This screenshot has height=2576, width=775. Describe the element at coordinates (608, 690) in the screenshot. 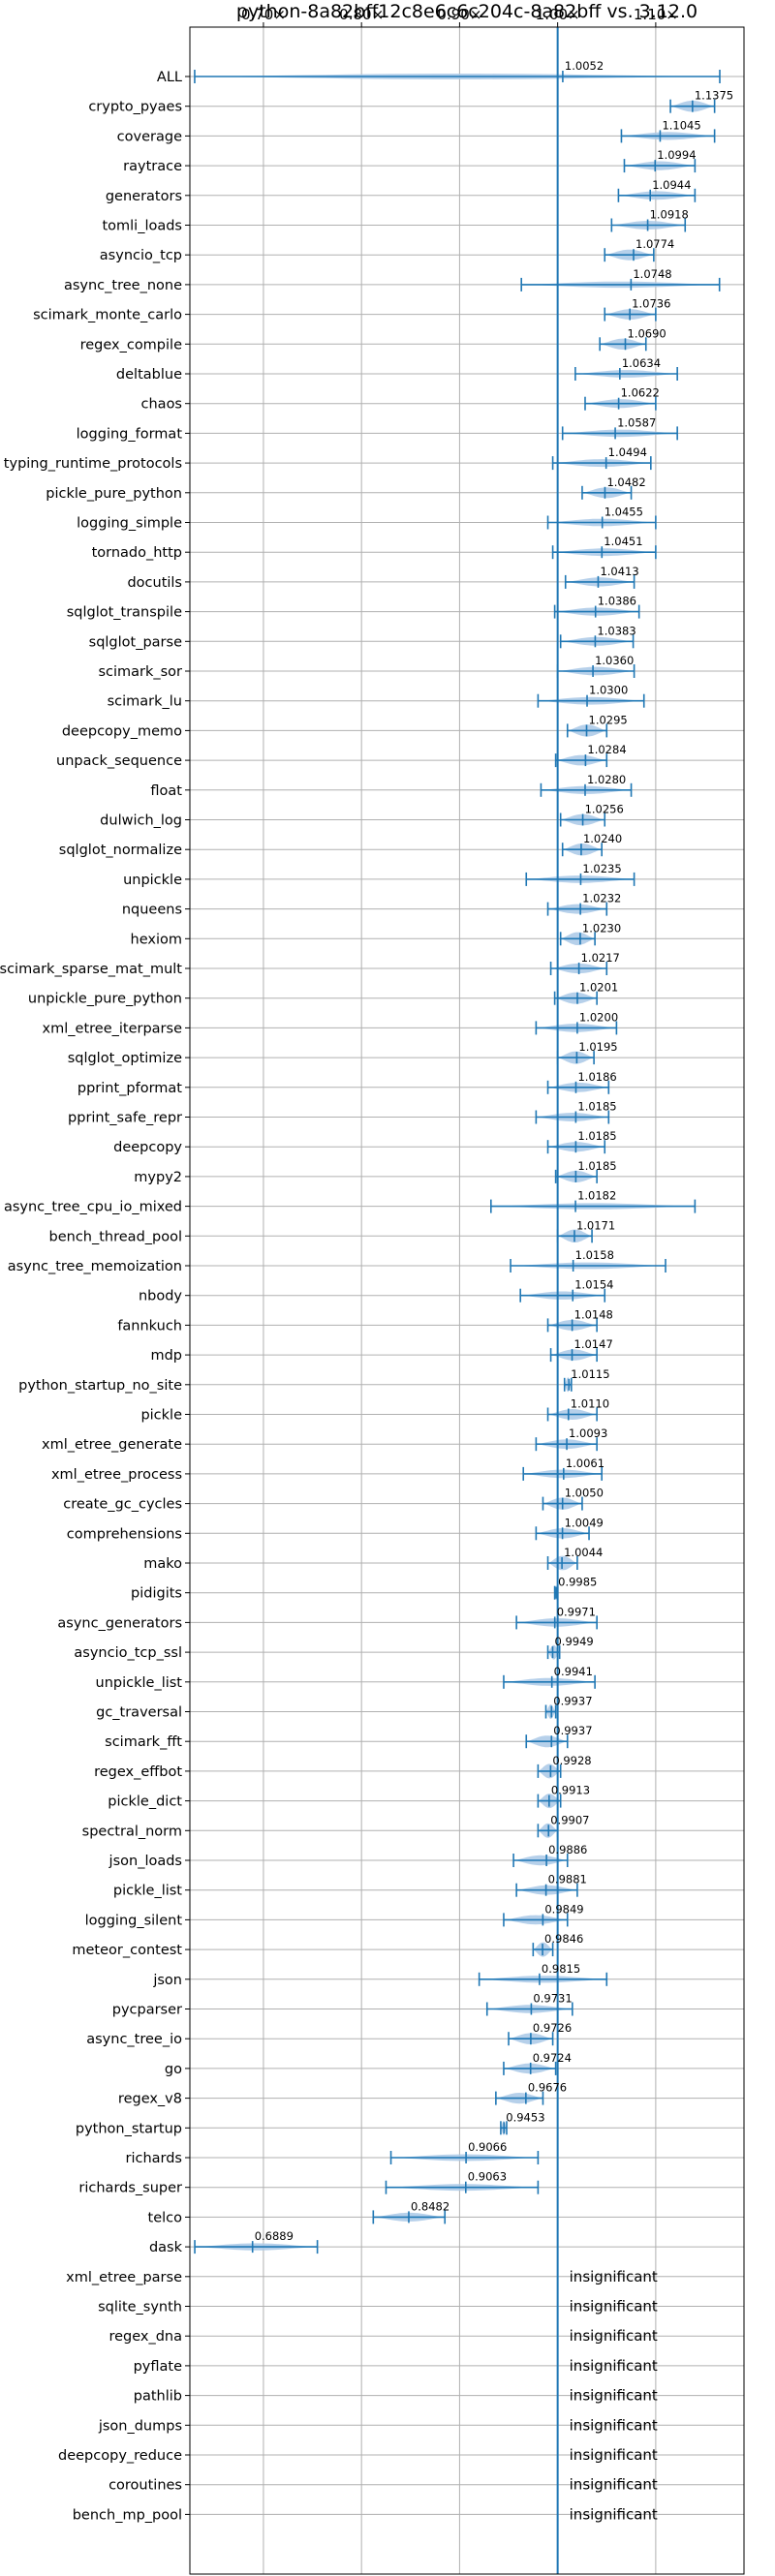

I see `mean-value-label: 1.0300` at that location.